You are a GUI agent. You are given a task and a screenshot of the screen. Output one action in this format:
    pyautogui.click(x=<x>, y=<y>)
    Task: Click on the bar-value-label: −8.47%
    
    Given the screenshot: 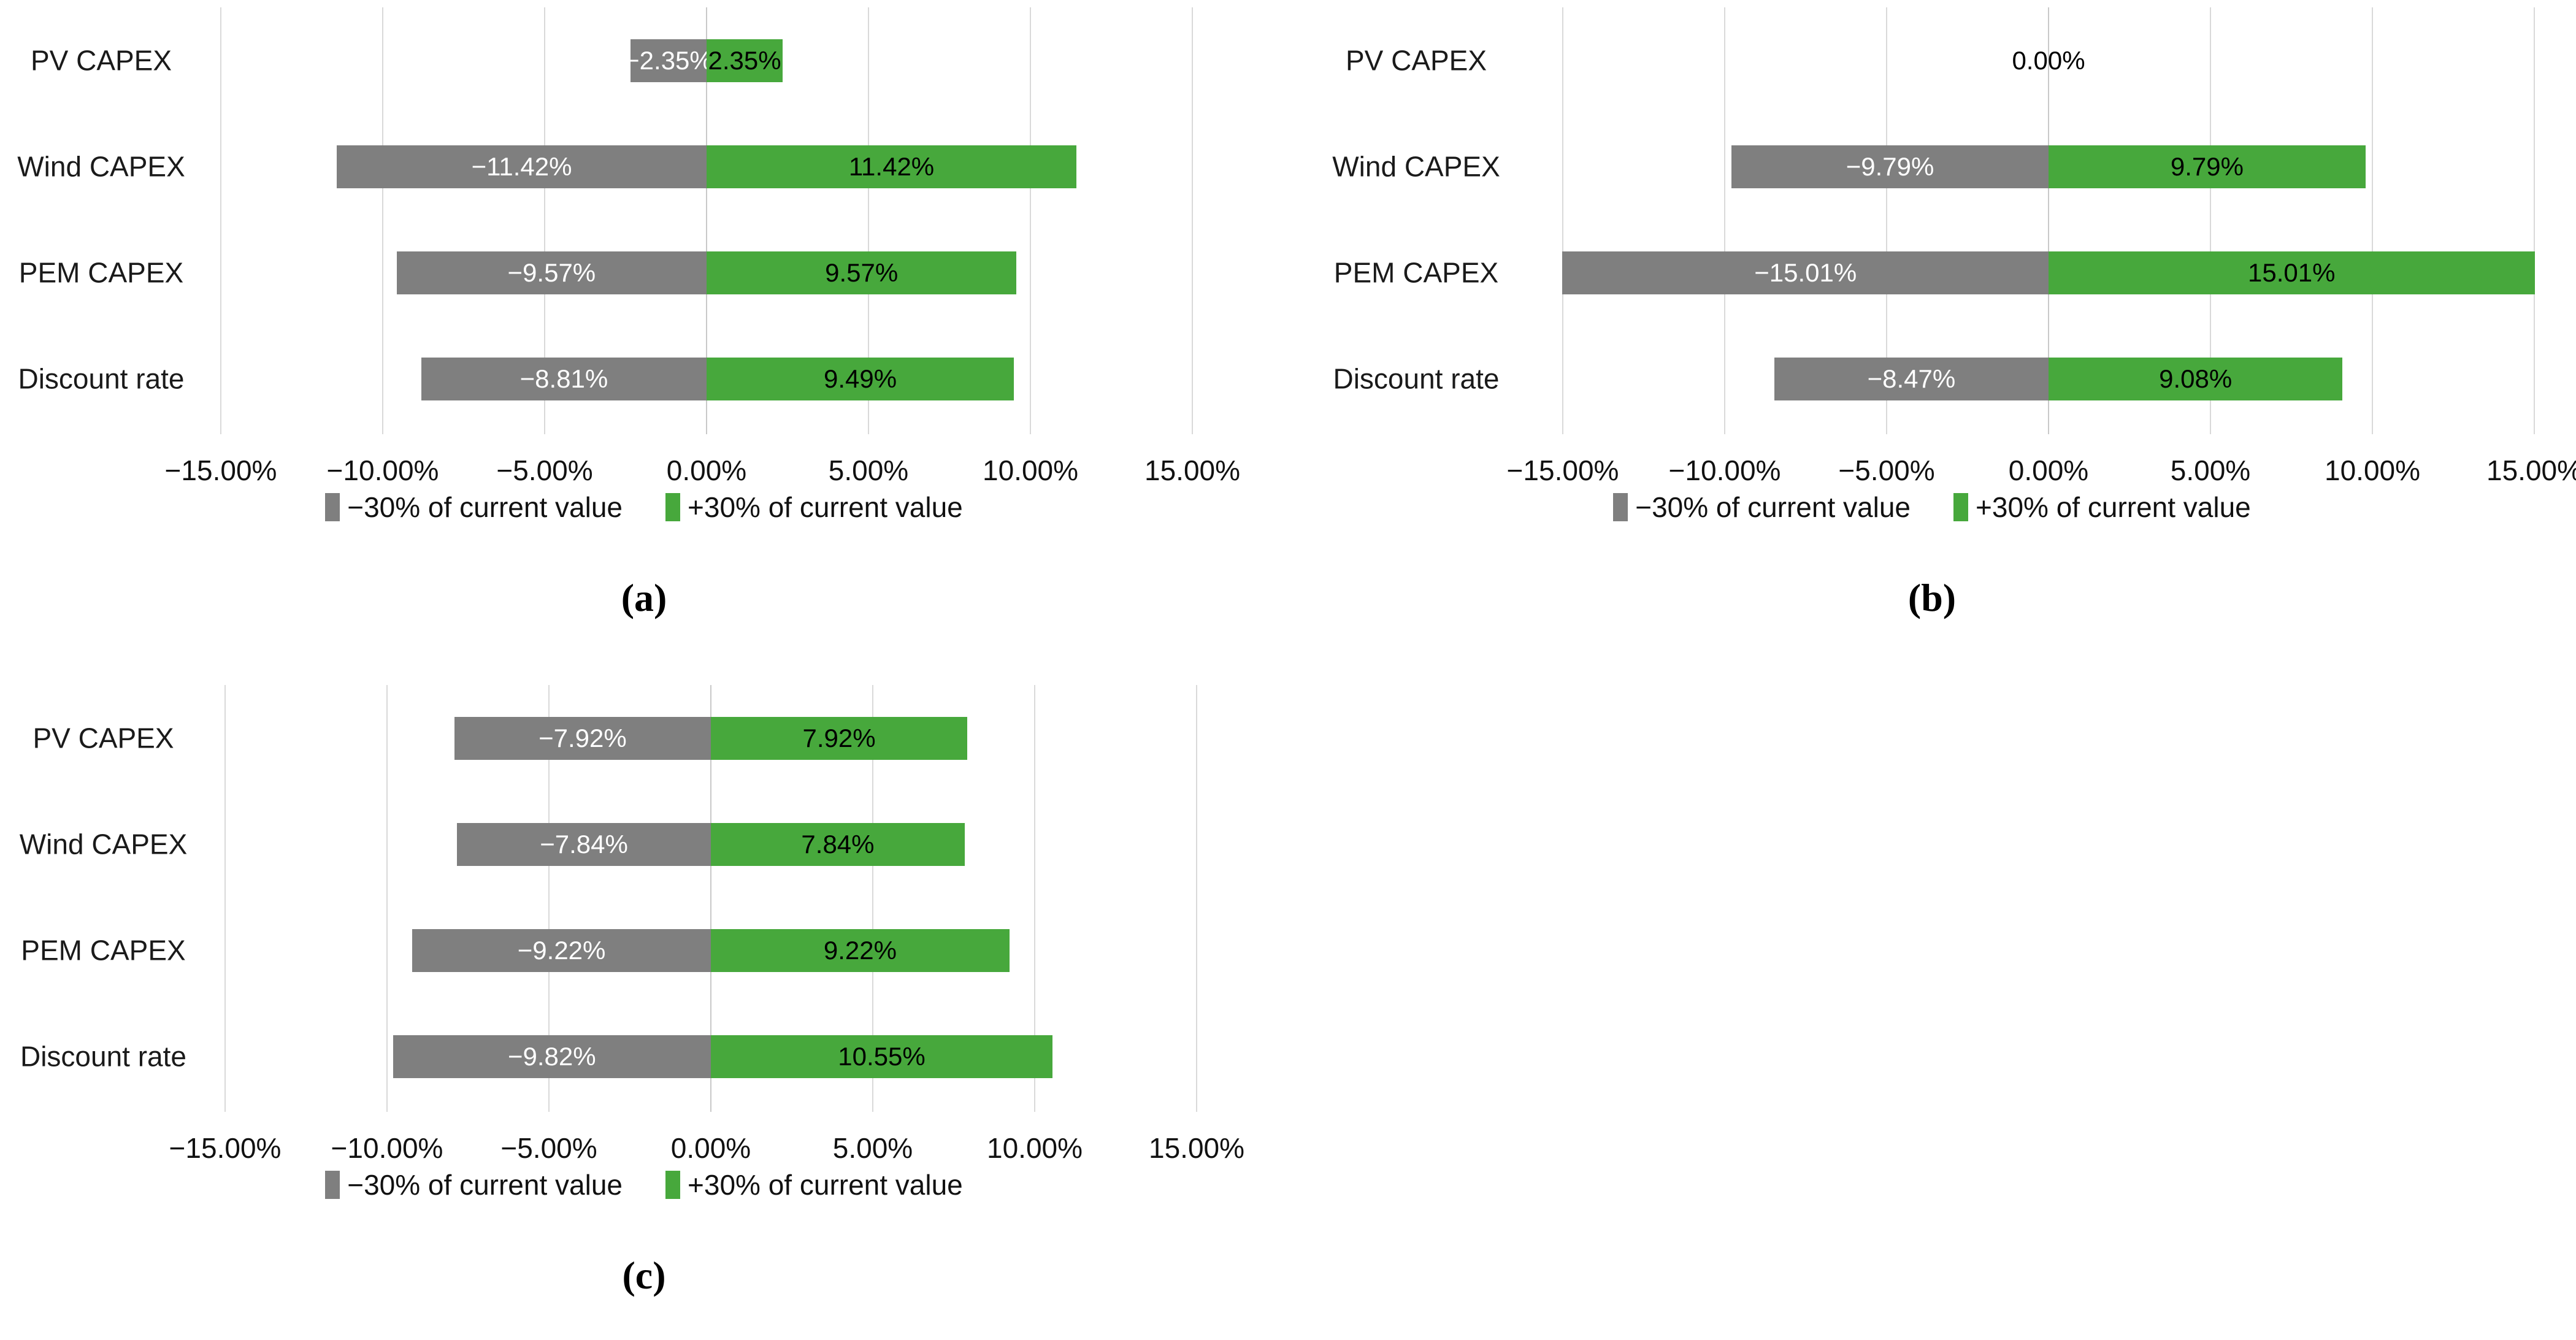 What is the action you would take?
    pyautogui.click(x=1911, y=379)
    